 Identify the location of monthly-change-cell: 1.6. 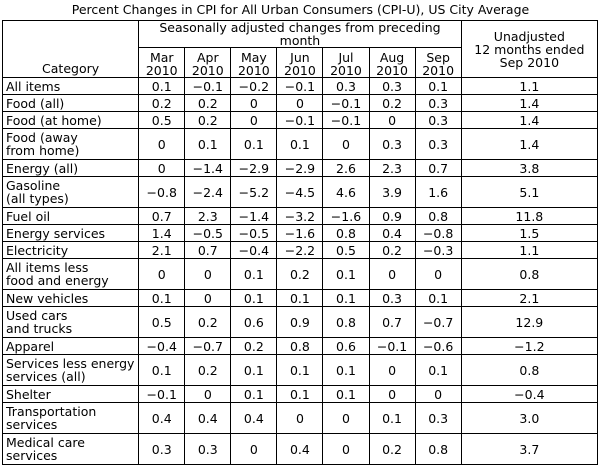
(438, 192).